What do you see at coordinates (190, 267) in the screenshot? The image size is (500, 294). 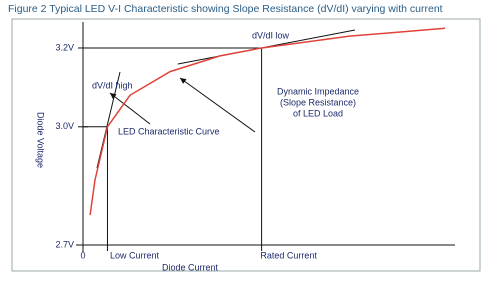 I see `x-axis-label: Diode Current` at bounding box center [190, 267].